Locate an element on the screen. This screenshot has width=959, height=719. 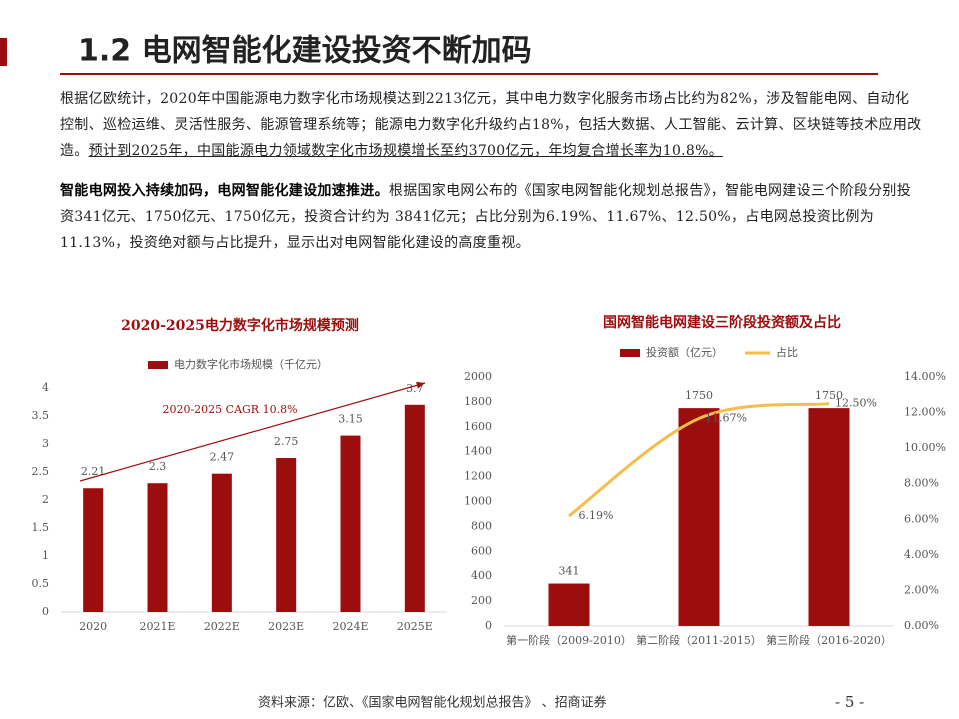
x-tick-label: 2022E is located at coordinates (222, 626).